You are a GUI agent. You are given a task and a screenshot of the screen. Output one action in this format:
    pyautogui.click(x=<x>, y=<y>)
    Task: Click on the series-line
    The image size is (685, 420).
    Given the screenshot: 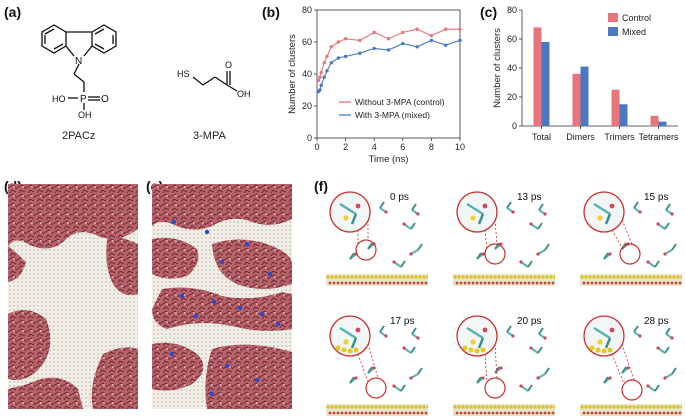 What is the action you would take?
    pyautogui.click(x=389, y=65)
    